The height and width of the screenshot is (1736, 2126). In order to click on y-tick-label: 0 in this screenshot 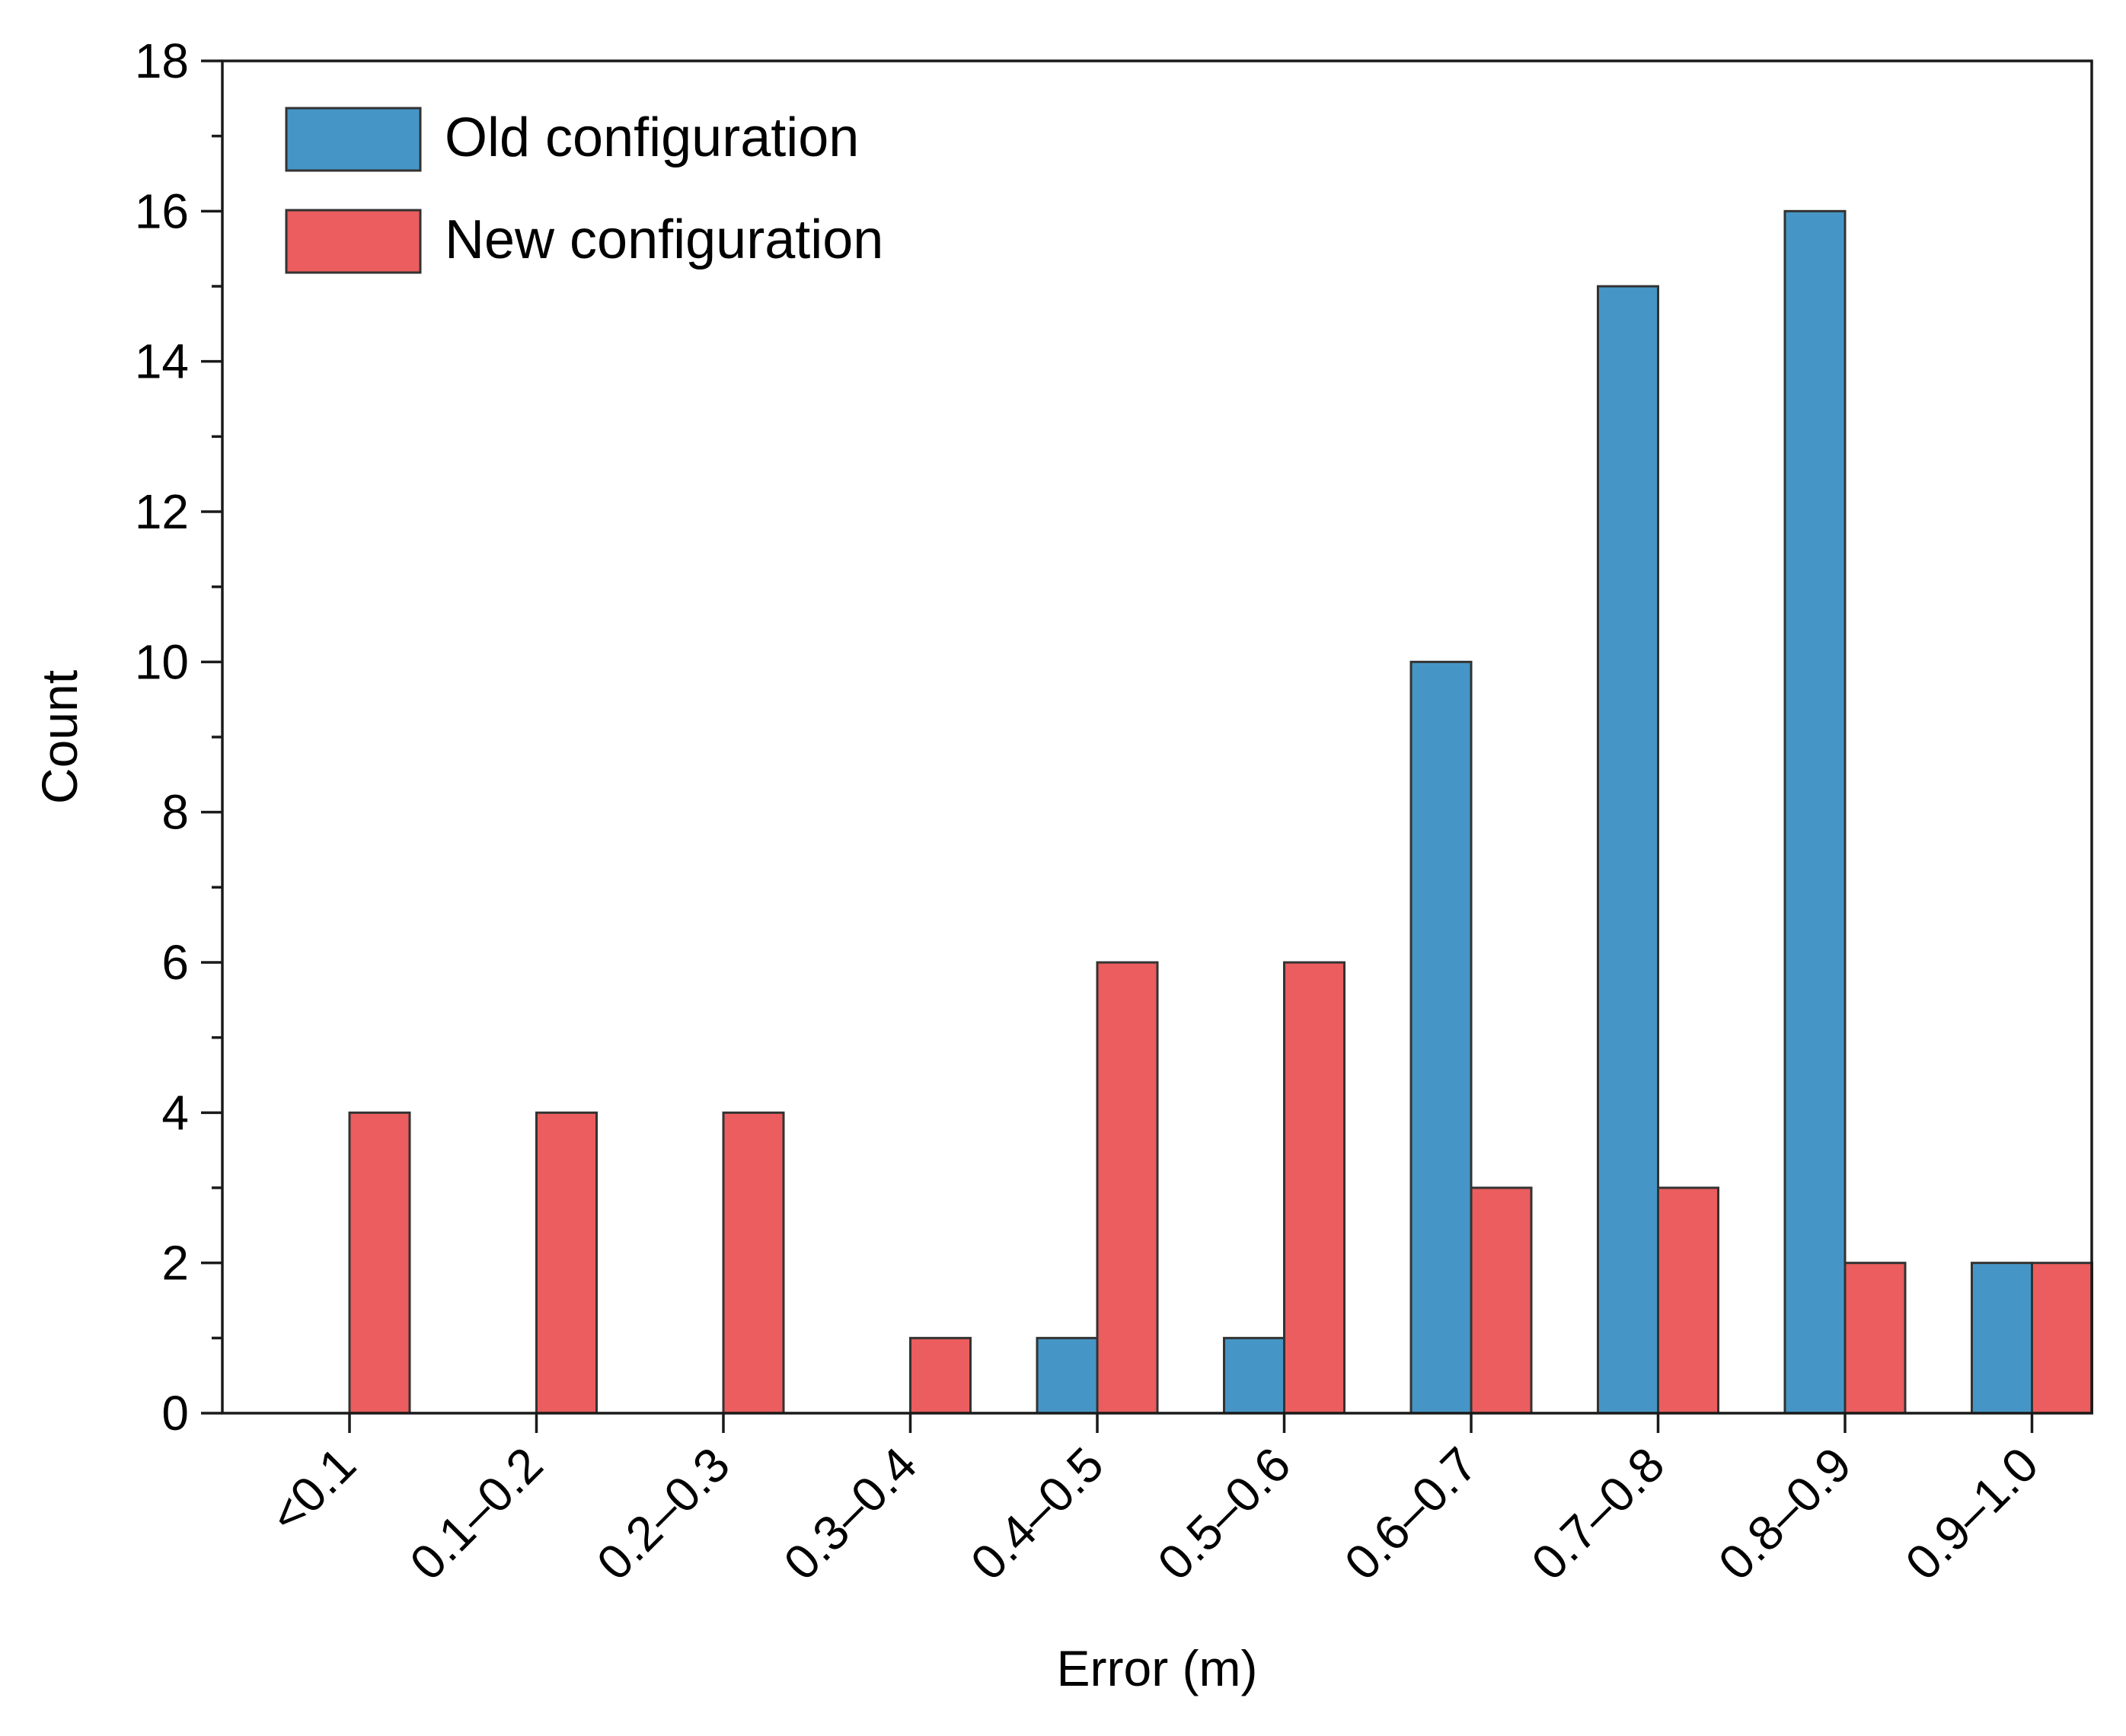, I will do `click(175, 1413)`.